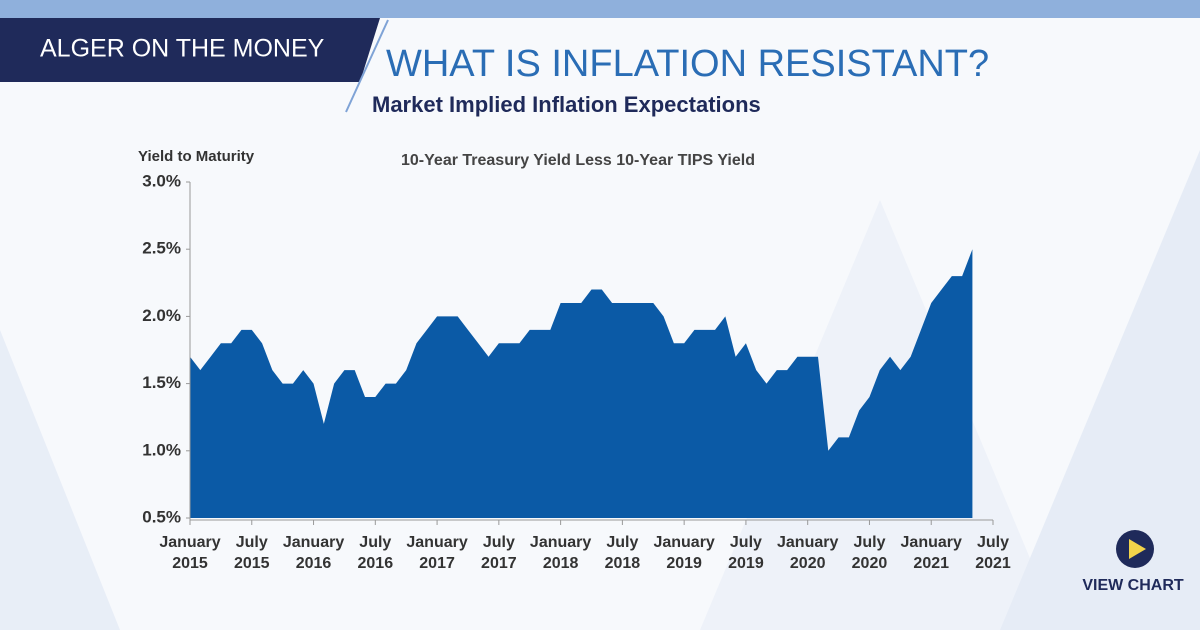  Describe the element at coordinates (600, 9) in the screenshot. I see `top-band` at that location.